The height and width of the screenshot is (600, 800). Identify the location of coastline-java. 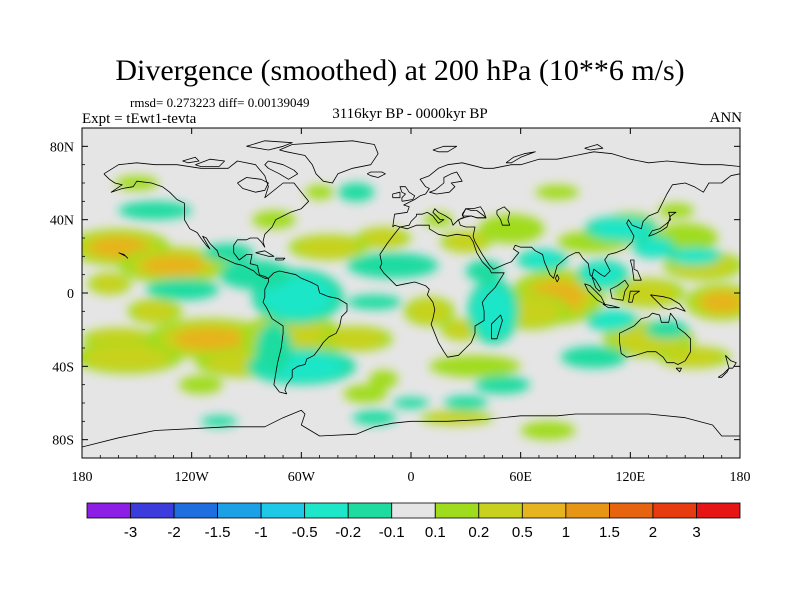
(611, 306).